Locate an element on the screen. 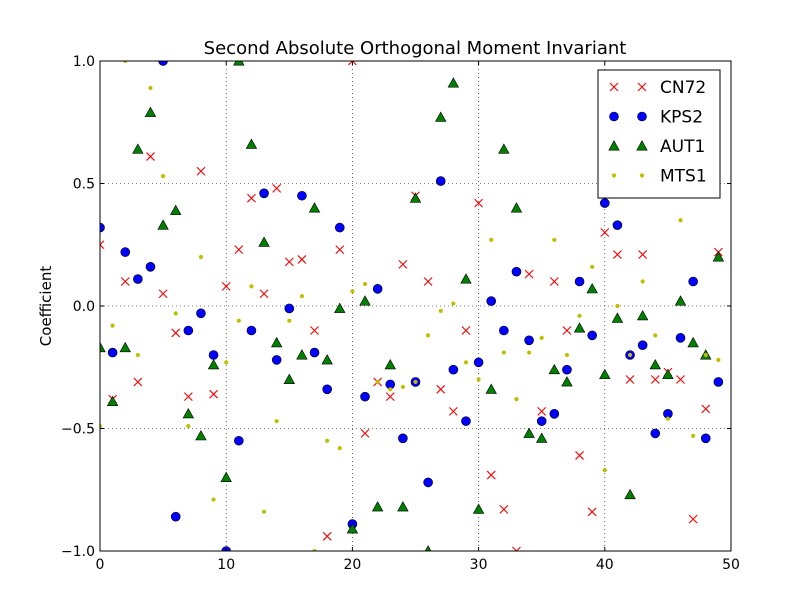  legend-item: AUT1 is located at coordinates (656, 147).